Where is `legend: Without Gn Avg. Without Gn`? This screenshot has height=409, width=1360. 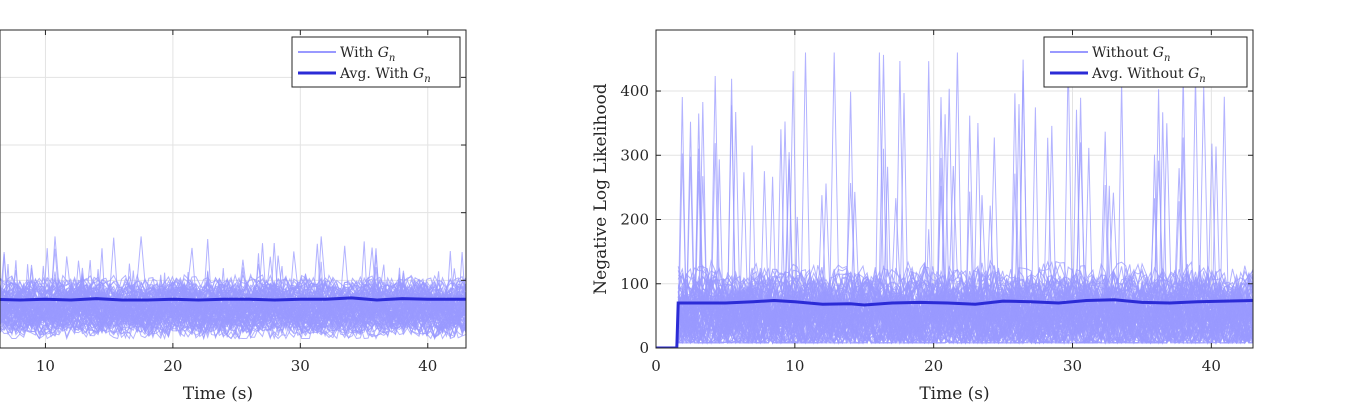
legend: Without Gn Avg. Without Gn is located at coordinates (1145, 62).